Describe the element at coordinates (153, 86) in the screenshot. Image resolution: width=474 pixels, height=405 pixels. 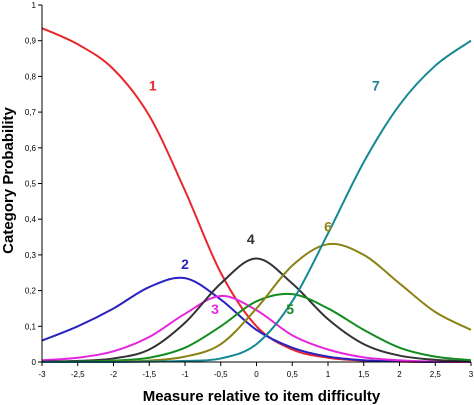
I see `series-label-1: 1` at that location.